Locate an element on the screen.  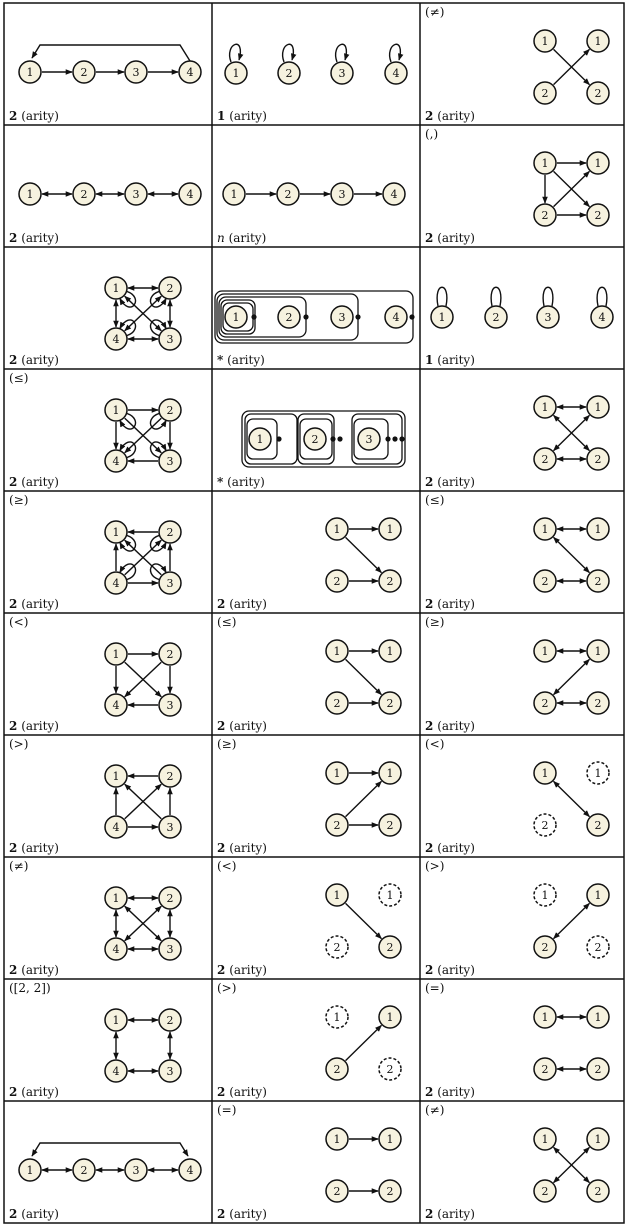
cell-r0c1: 1 2 3 4 is located at coordinates (316, 64).